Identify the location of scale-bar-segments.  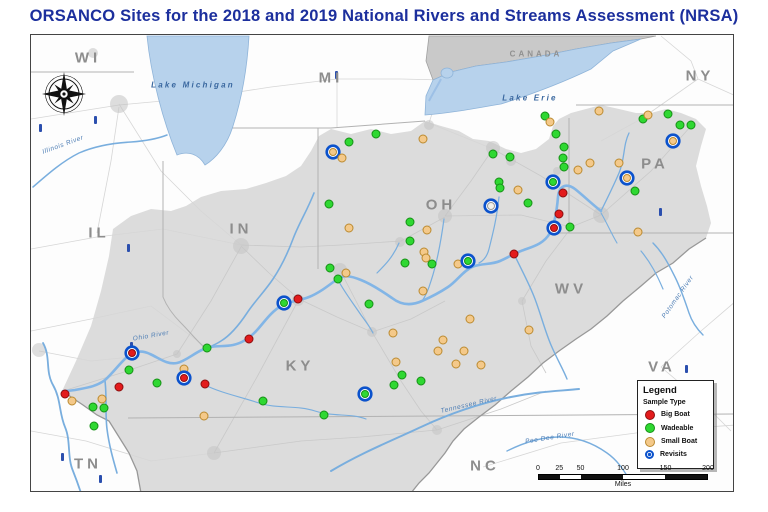
(623, 477).